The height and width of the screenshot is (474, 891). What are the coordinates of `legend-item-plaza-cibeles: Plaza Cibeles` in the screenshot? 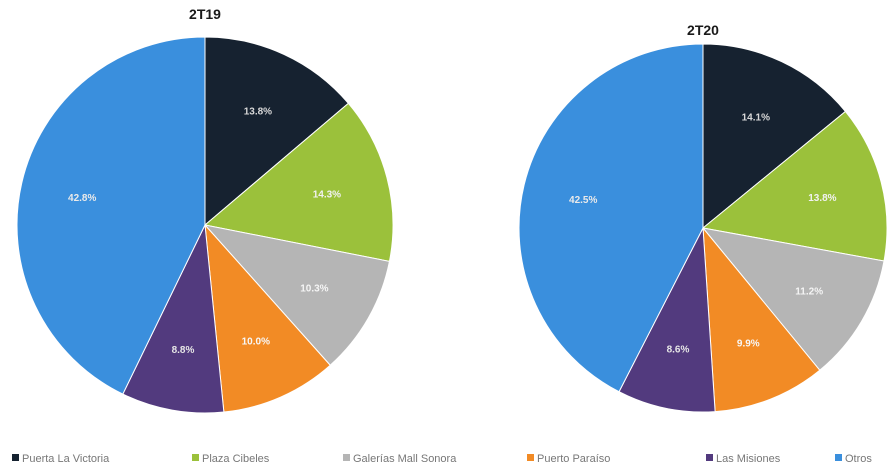 It's located at (231, 459).